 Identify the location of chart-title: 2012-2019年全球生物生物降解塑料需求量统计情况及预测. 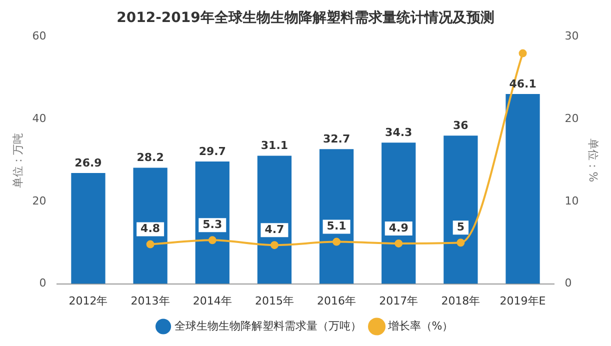
(305, 17).